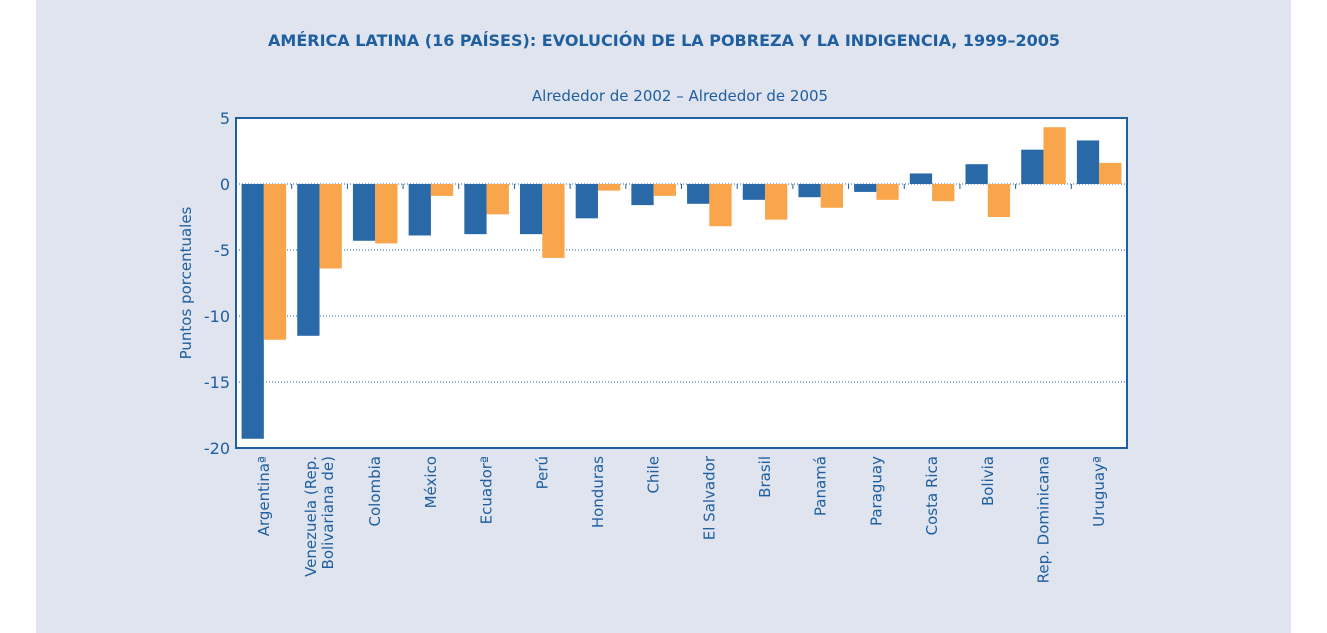 This screenshot has height=633, width=1327. What do you see at coordinates (765, 477) in the screenshot?
I see `x-tick-label: Brasil` at bounding box center [765, 477].